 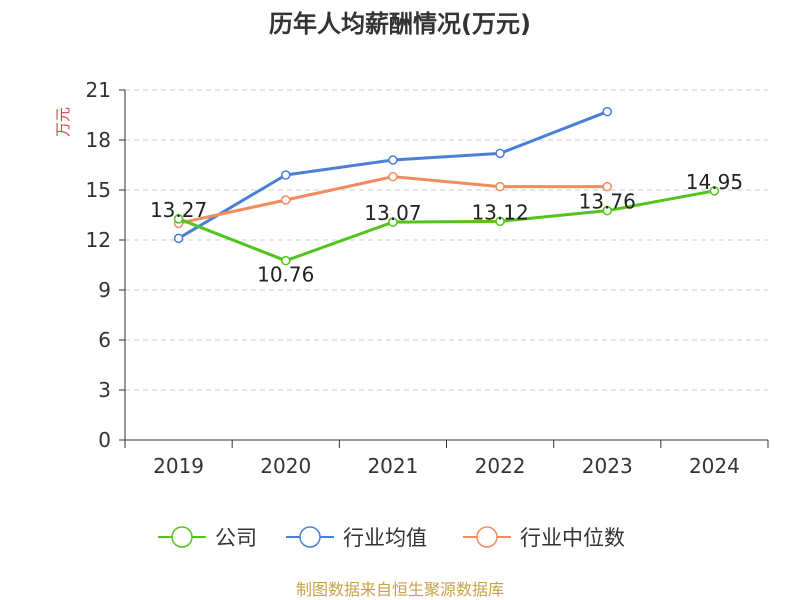 I want to click on y-tick-label: 21, so click(x=98, y=90).